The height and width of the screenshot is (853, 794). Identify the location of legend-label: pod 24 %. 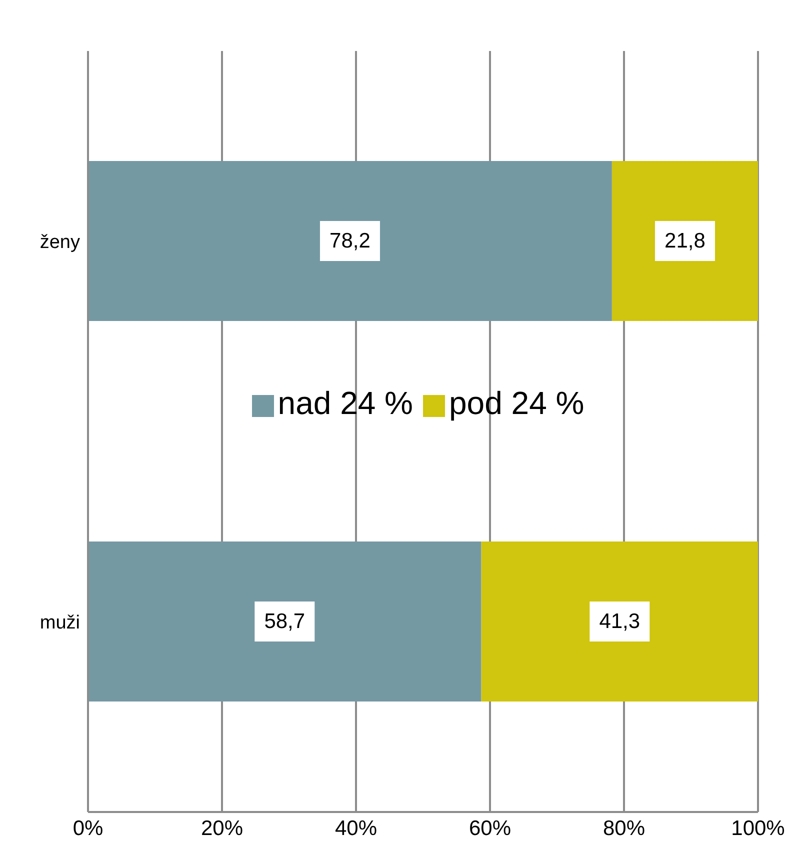
(516, 403).